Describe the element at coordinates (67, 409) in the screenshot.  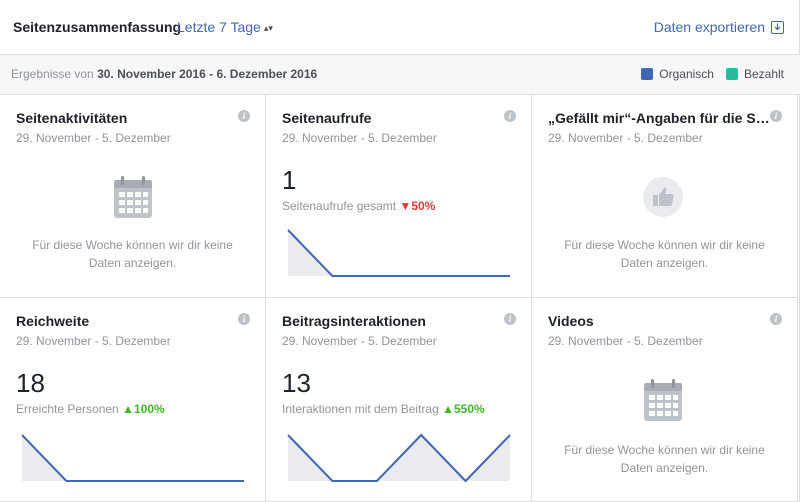
I see `metric-label: Erreichte Personen` at that location.